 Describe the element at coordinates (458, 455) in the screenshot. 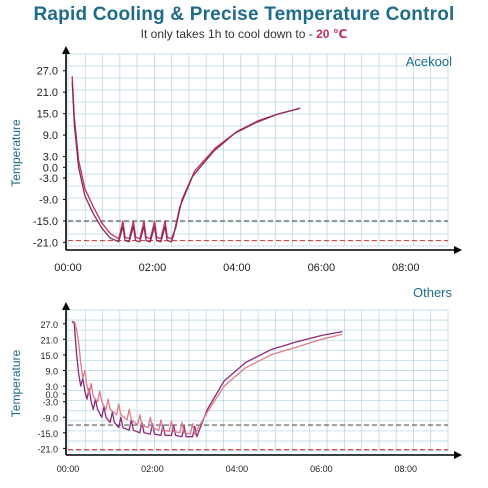

I see `others-x-axis-arrow` at that location.